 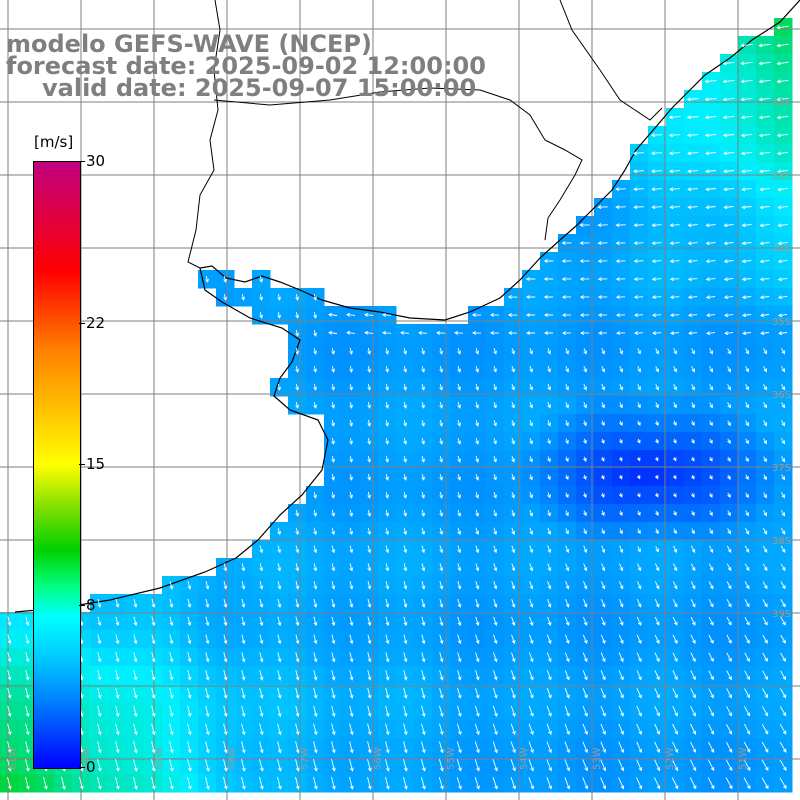 I want to click on border-line, so click(x=611, y=60).